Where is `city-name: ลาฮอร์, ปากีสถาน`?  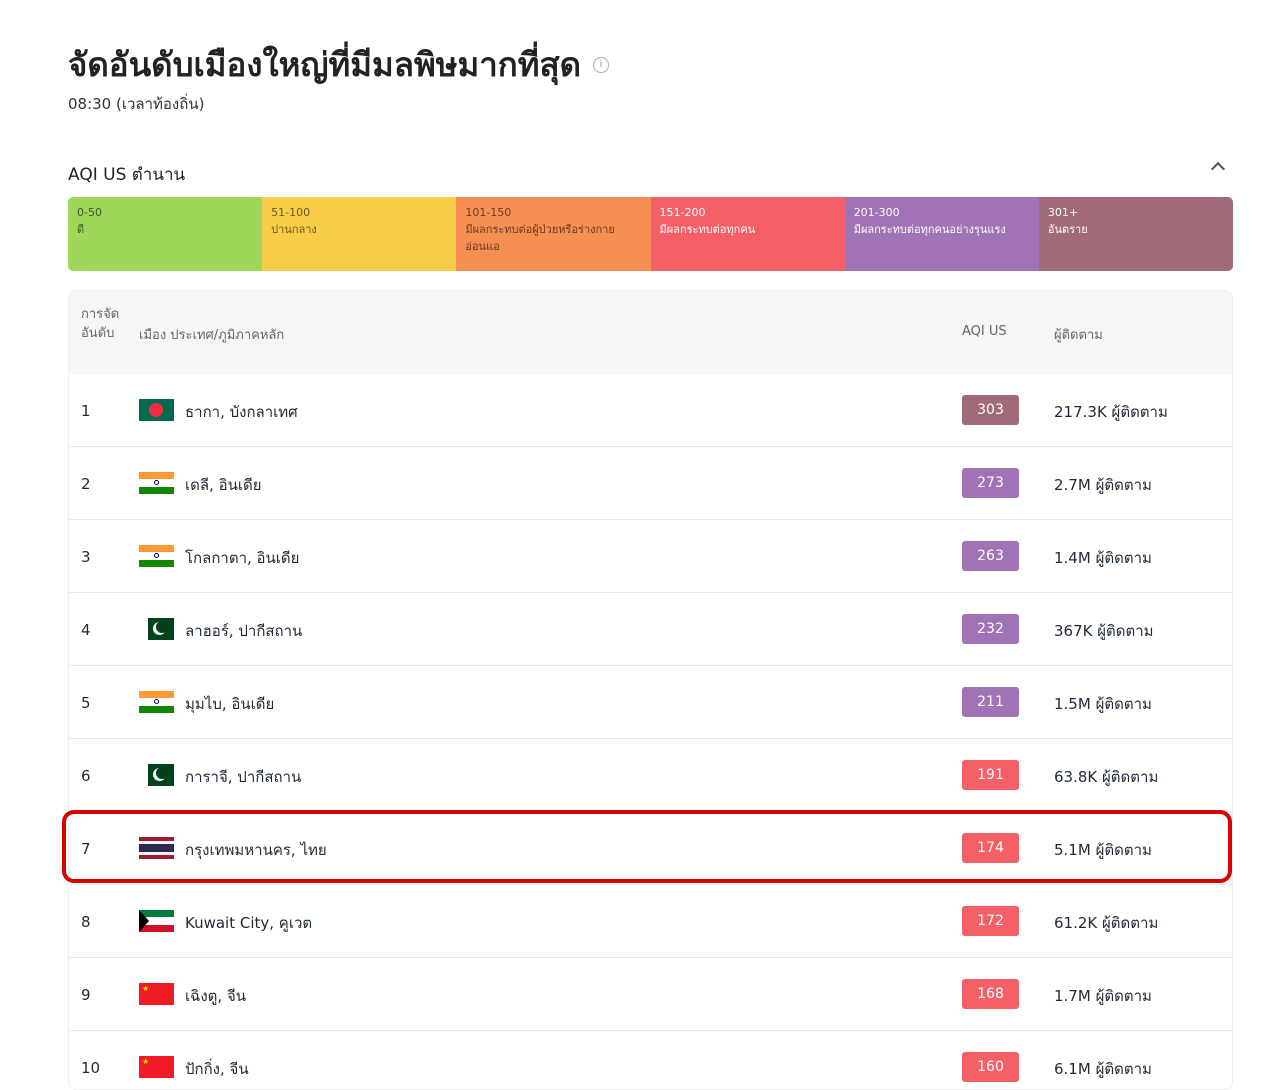 city-name: ลาฮอร์, ปากีสถาน is located at coordinates (244, 631).